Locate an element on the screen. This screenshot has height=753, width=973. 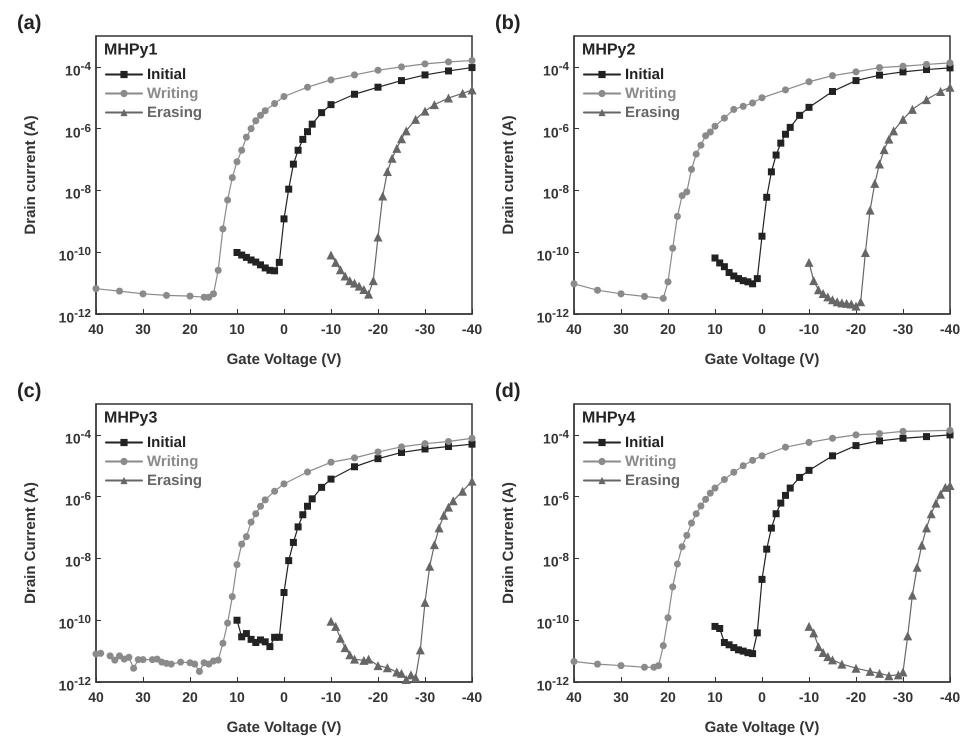
chart-title: (d) is located at coordinates (508, 391).